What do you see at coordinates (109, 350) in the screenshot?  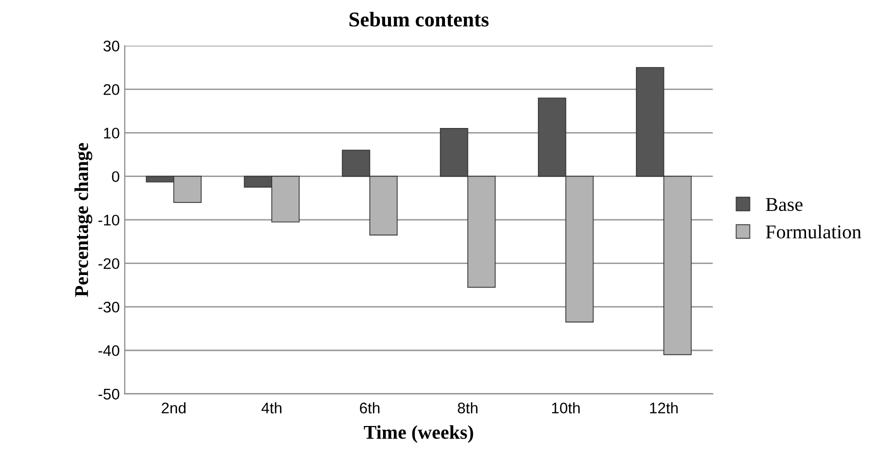 I see `y-tick-label: -40` at bounding box center [109, 350].